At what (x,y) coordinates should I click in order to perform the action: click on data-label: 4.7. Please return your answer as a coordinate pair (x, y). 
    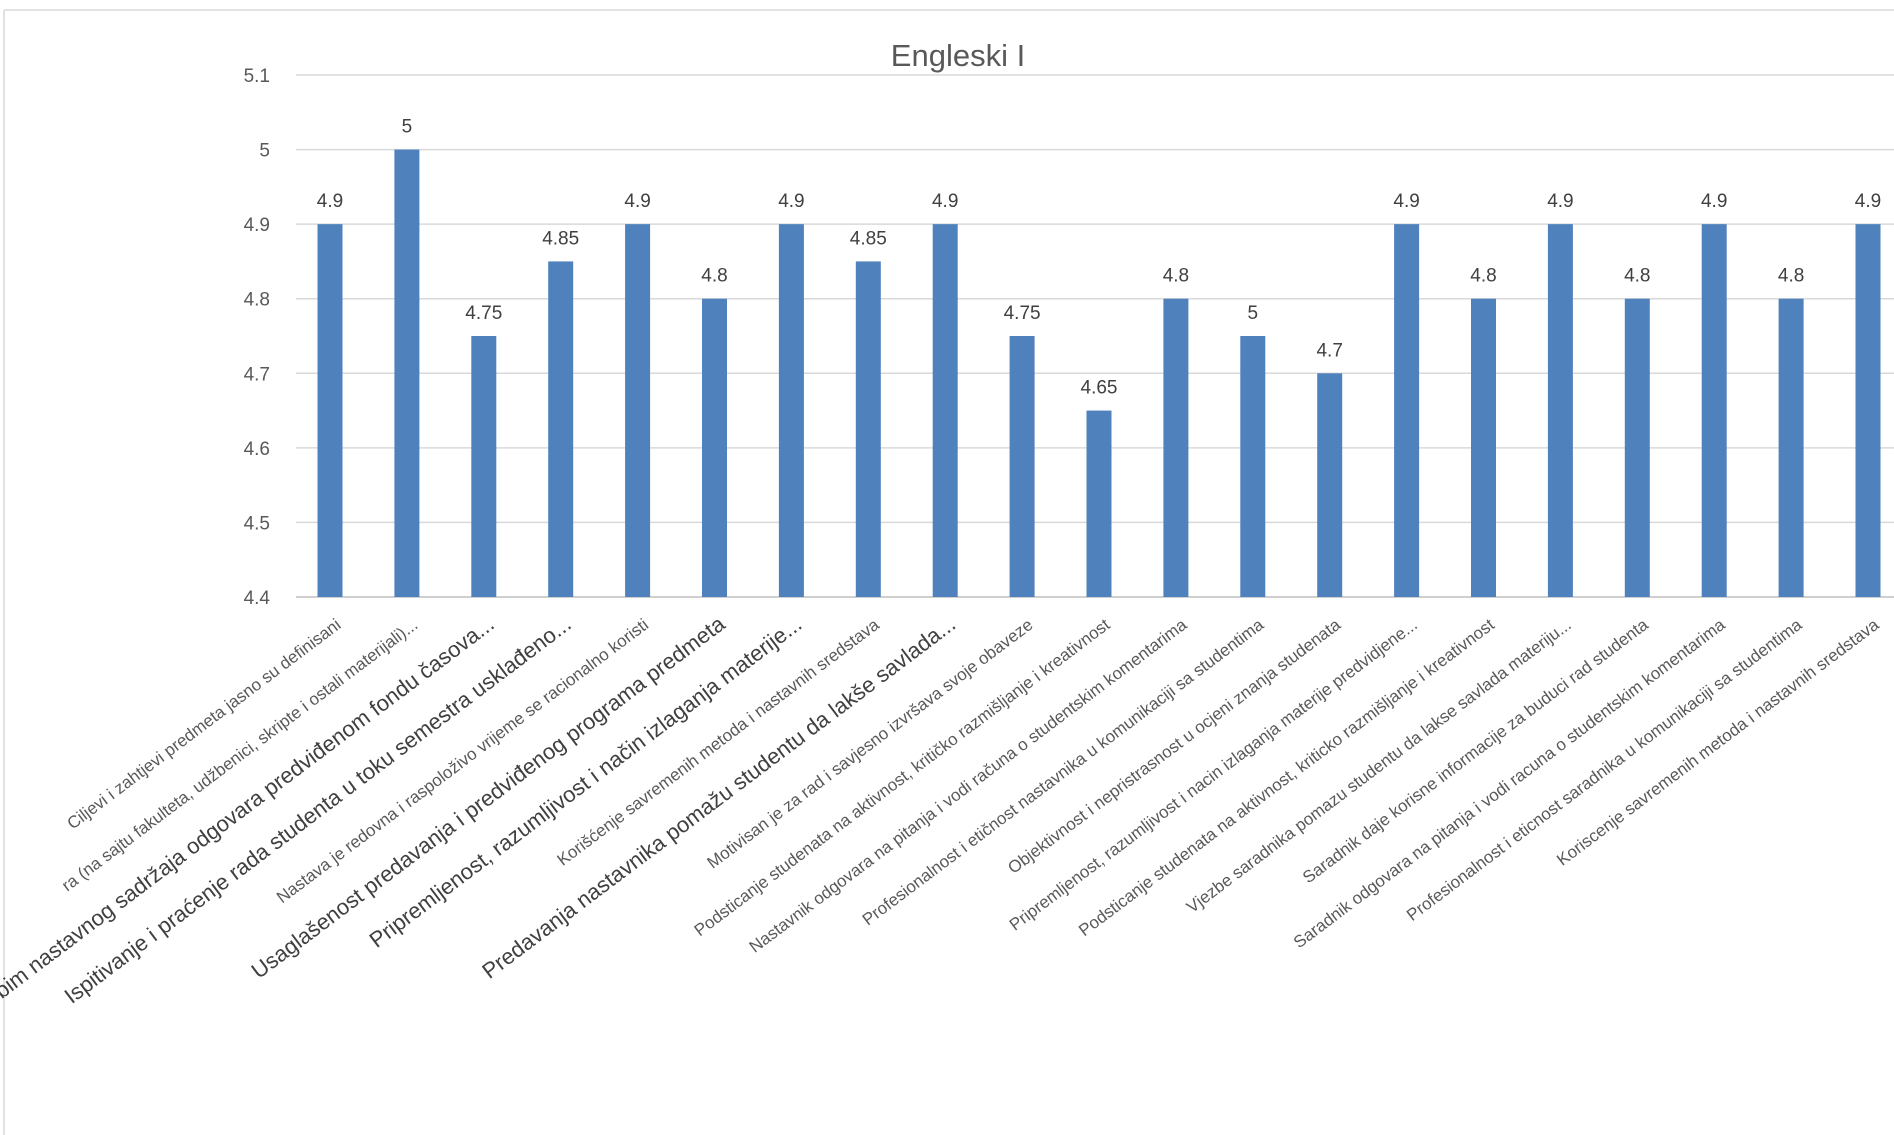
    Looking at the image, I should click on (1329, 350).